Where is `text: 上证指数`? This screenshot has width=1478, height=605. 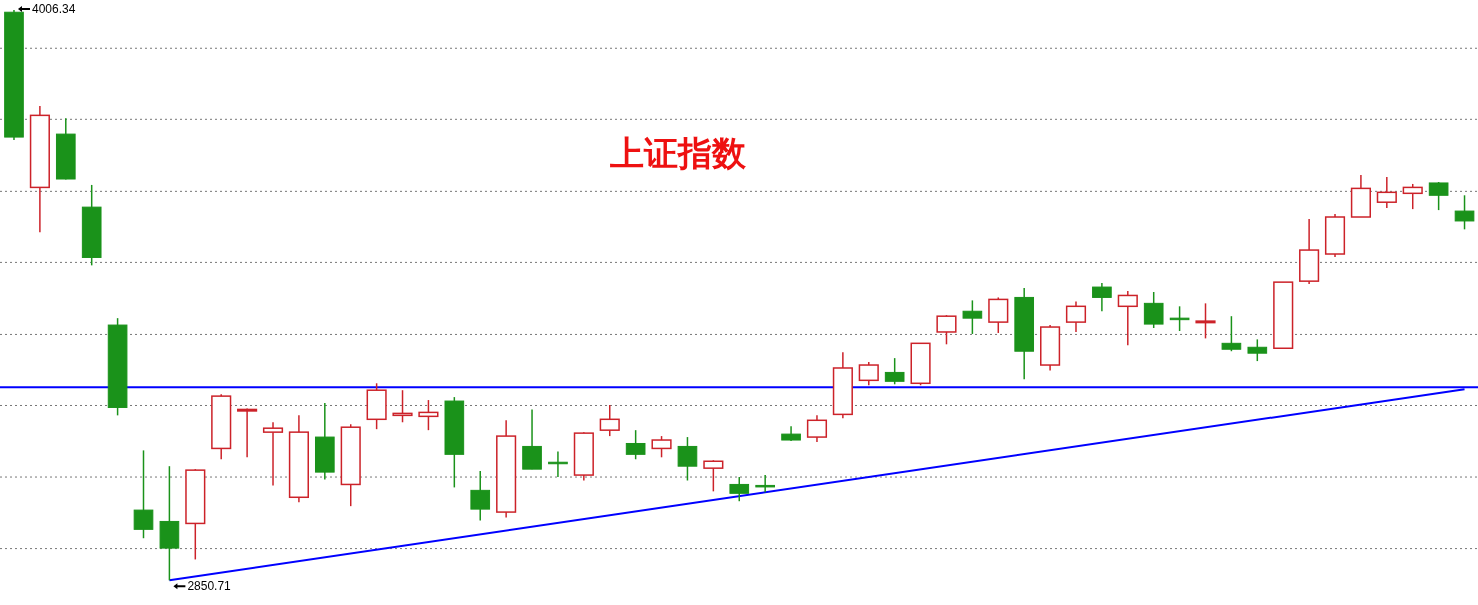 text: 上证指数 is located at coordinates (678, 153).